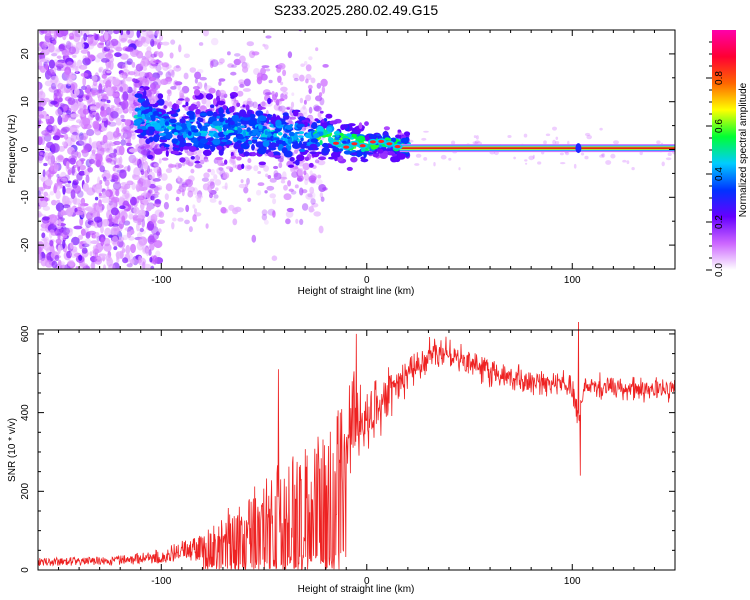 This screenshot has height=600, width=750. I want to click on y-tick-label: 400, so click(25, 412).